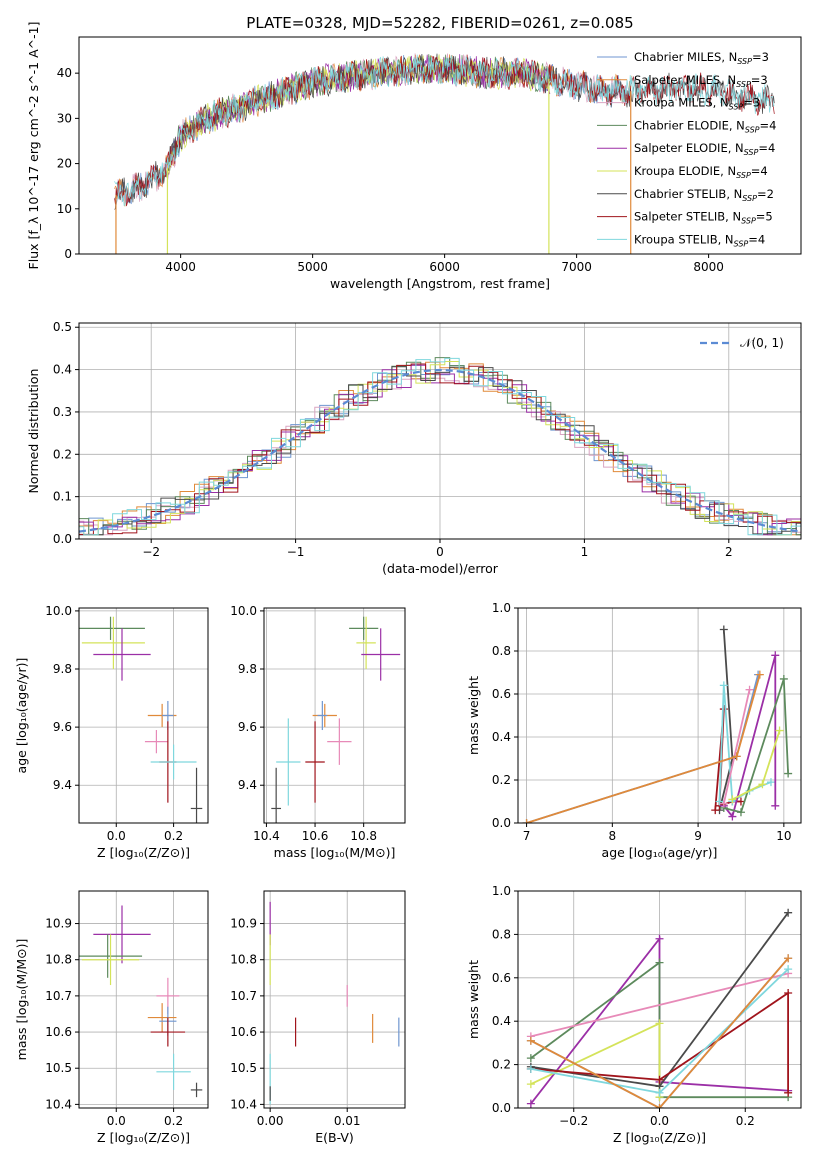  Describe the element at coordinates (68, 254) in the screenshot. I see `spectrum-ytick-label: 0` at that location.